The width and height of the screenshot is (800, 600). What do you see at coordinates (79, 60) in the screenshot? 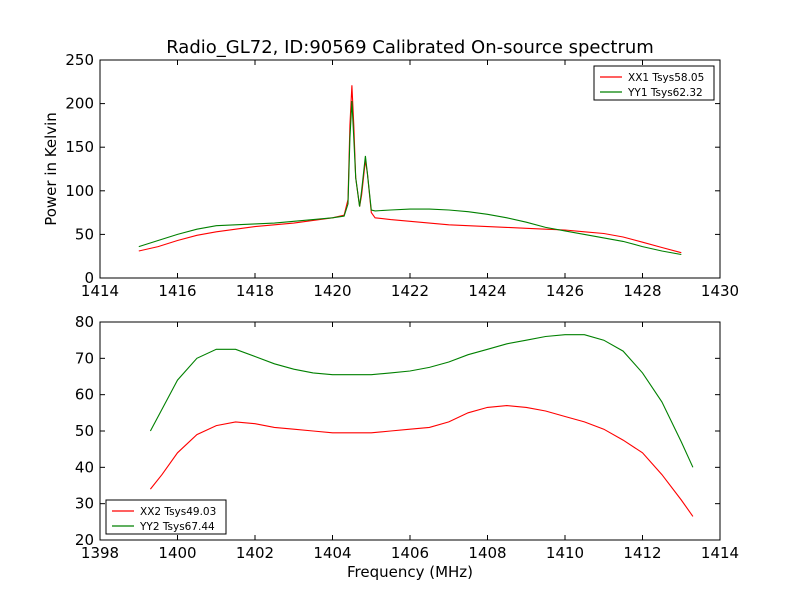
I see `top-y-tick-label: 250` at bounding box center [79, 60].